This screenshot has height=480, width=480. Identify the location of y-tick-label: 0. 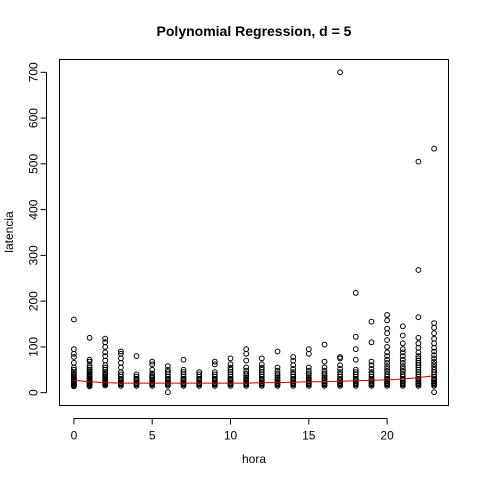
(34, 392).